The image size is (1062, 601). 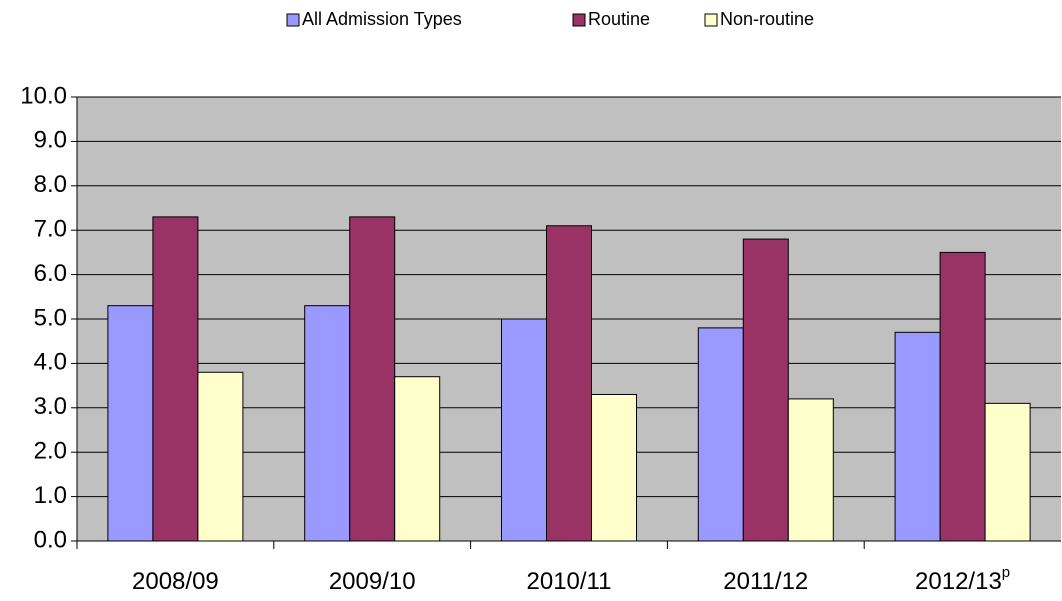 I want to click on y-tick-label: 1.0, so click(x=50, y=495).